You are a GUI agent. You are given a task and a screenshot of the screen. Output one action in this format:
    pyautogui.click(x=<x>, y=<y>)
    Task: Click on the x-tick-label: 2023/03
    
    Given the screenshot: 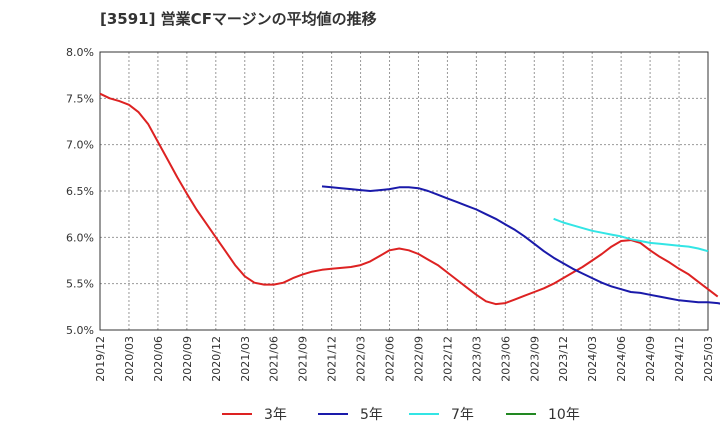 What is the action you would take?
    pyautogui.click(x=476, y=359)
    